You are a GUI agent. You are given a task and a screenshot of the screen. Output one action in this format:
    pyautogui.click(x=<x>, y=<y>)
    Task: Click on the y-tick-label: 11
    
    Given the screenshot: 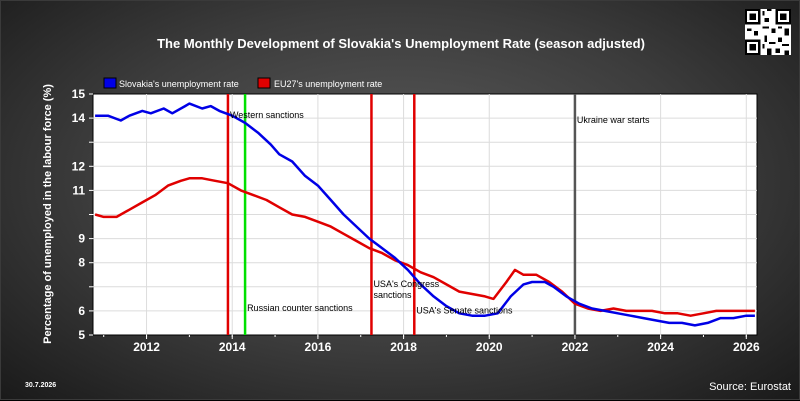 What is the action you would take?
    pyautogui.click(x=78, y=190)
    